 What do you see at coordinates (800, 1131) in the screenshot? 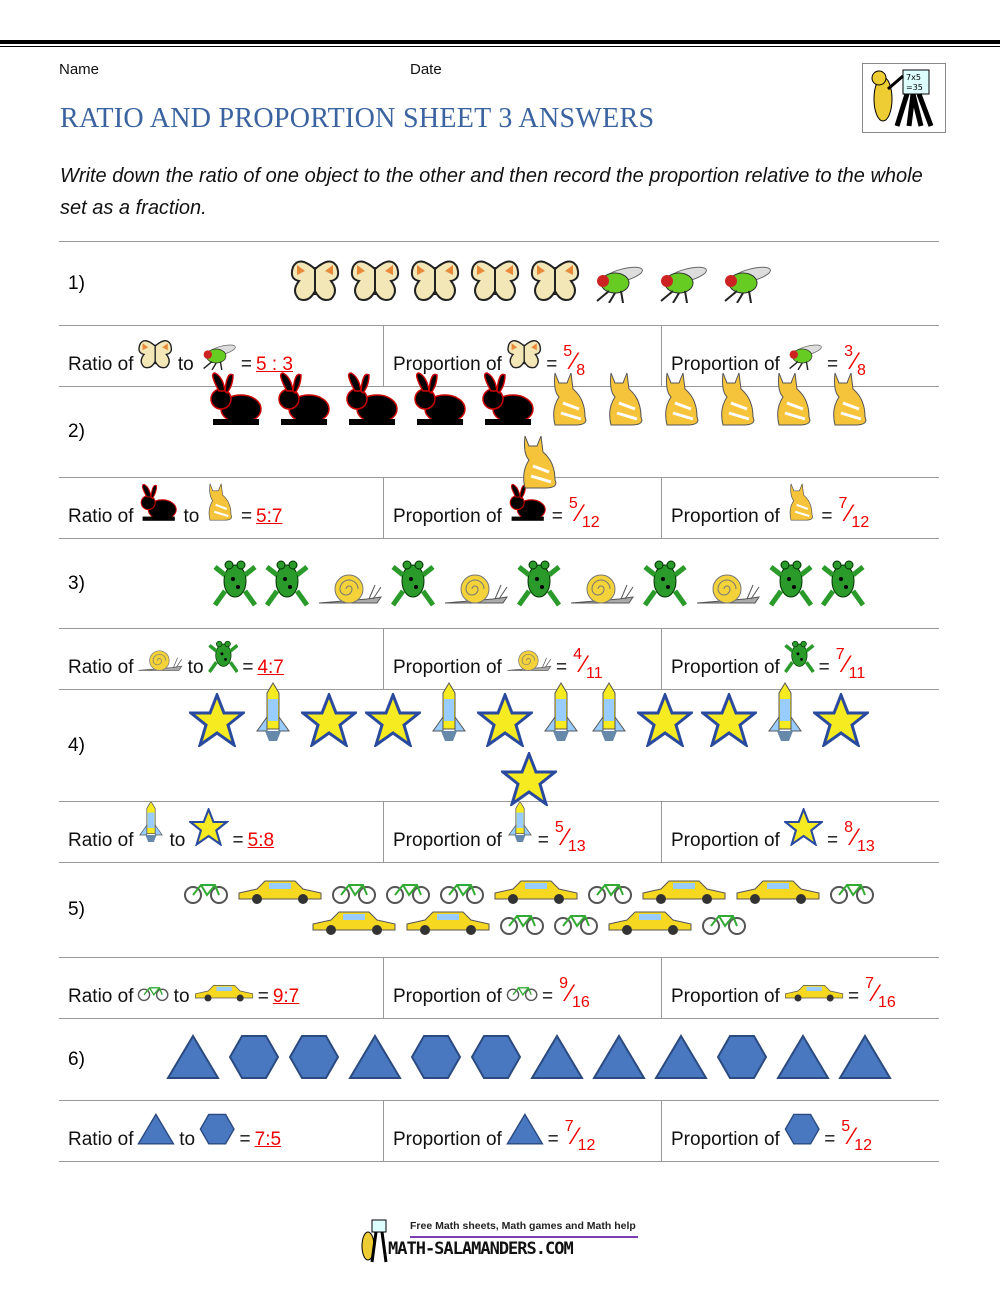
I see `proportion-b-cell: Proportion of = 5⁄12` at bounding box center [800, 1131].